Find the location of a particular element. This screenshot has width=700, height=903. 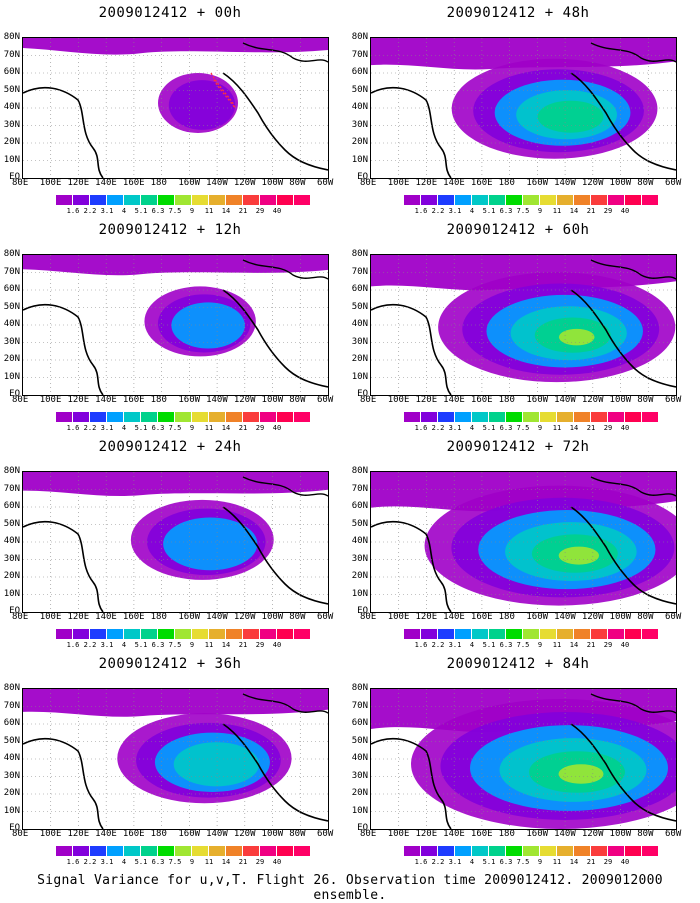

colorbar-tick-label: 5.1 is located at coordinates (489, 211).